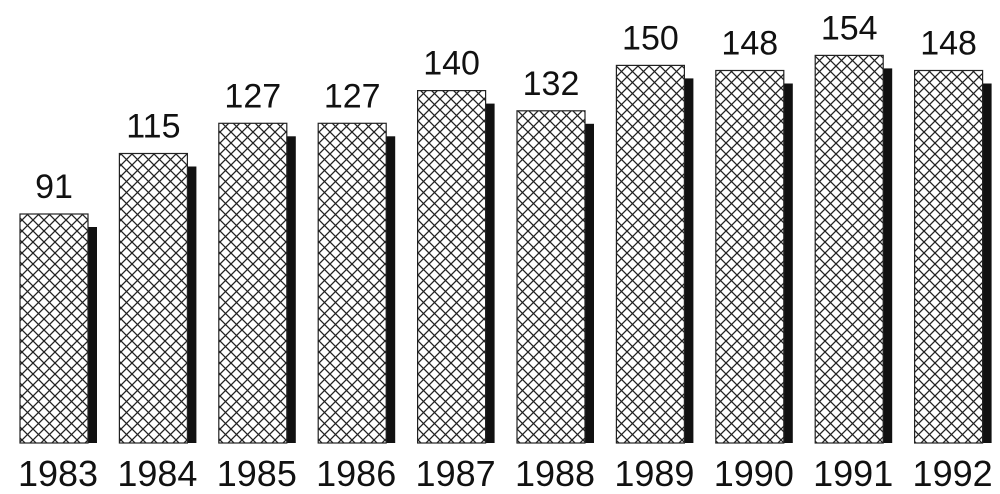 The height and width of the screenshot is (494, 1000). What do you see at coordinates (253, 283) in the screenshot?
I see `bar-1985` at bounding box center [253, 283].